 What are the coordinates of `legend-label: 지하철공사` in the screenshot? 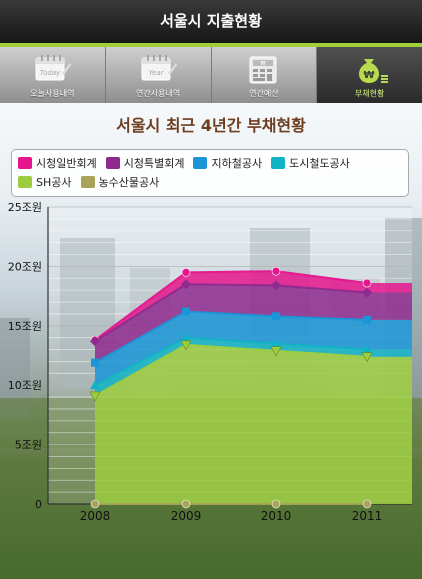 It's located at (237, 163).